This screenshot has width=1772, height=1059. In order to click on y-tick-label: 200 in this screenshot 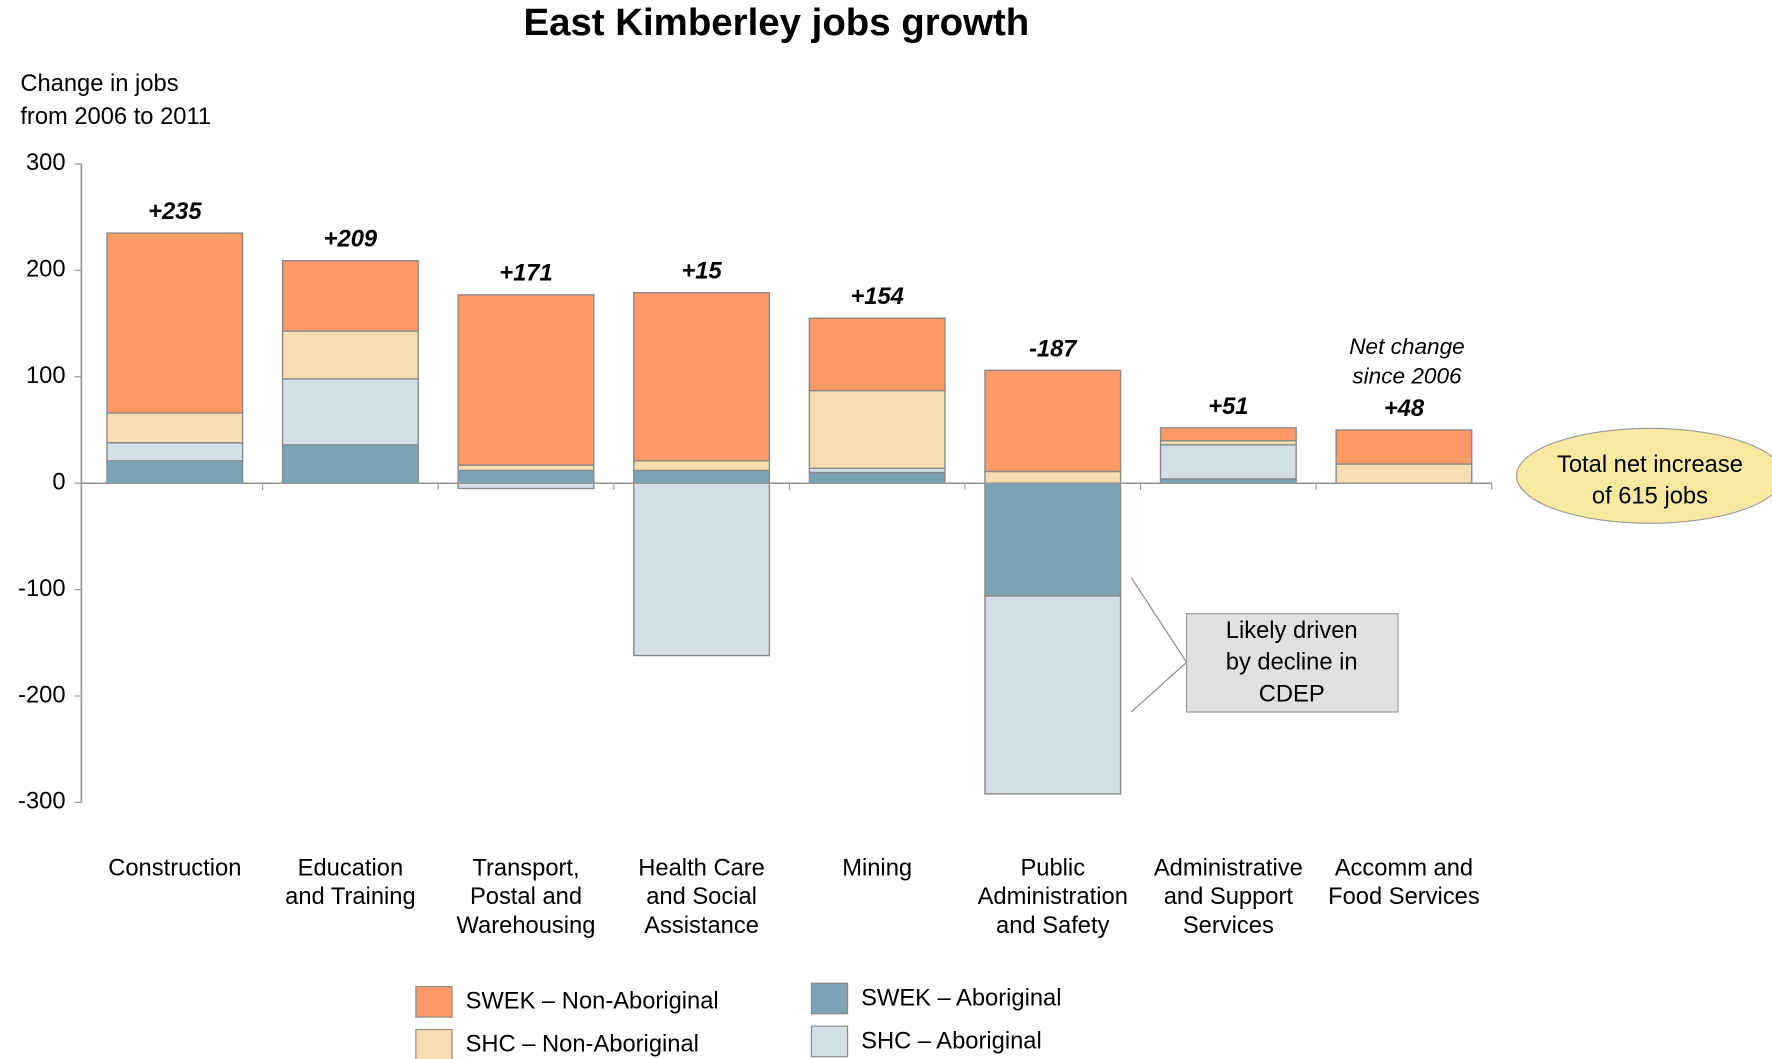, I will do `click(46, 270)`.